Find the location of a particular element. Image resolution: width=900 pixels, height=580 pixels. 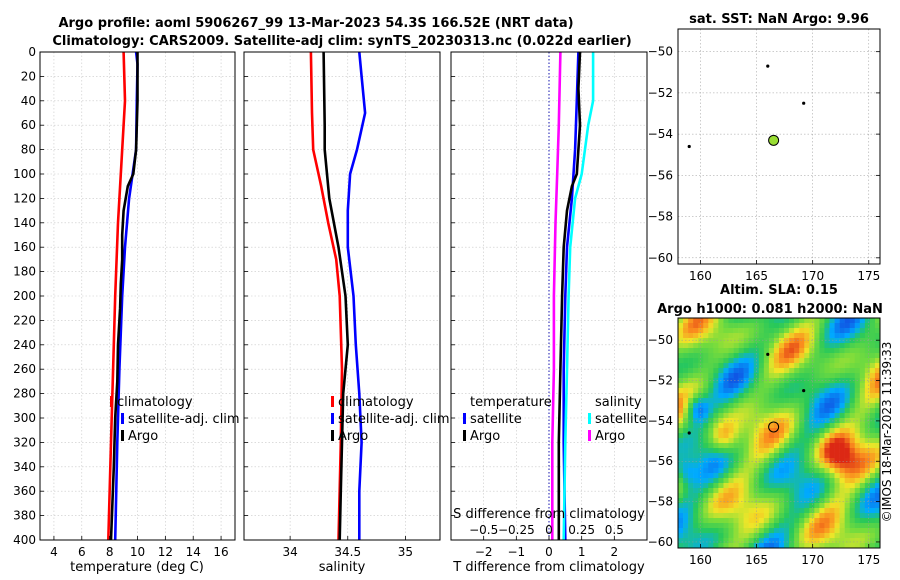

series-line-argo is located at coordinates (124, 296).